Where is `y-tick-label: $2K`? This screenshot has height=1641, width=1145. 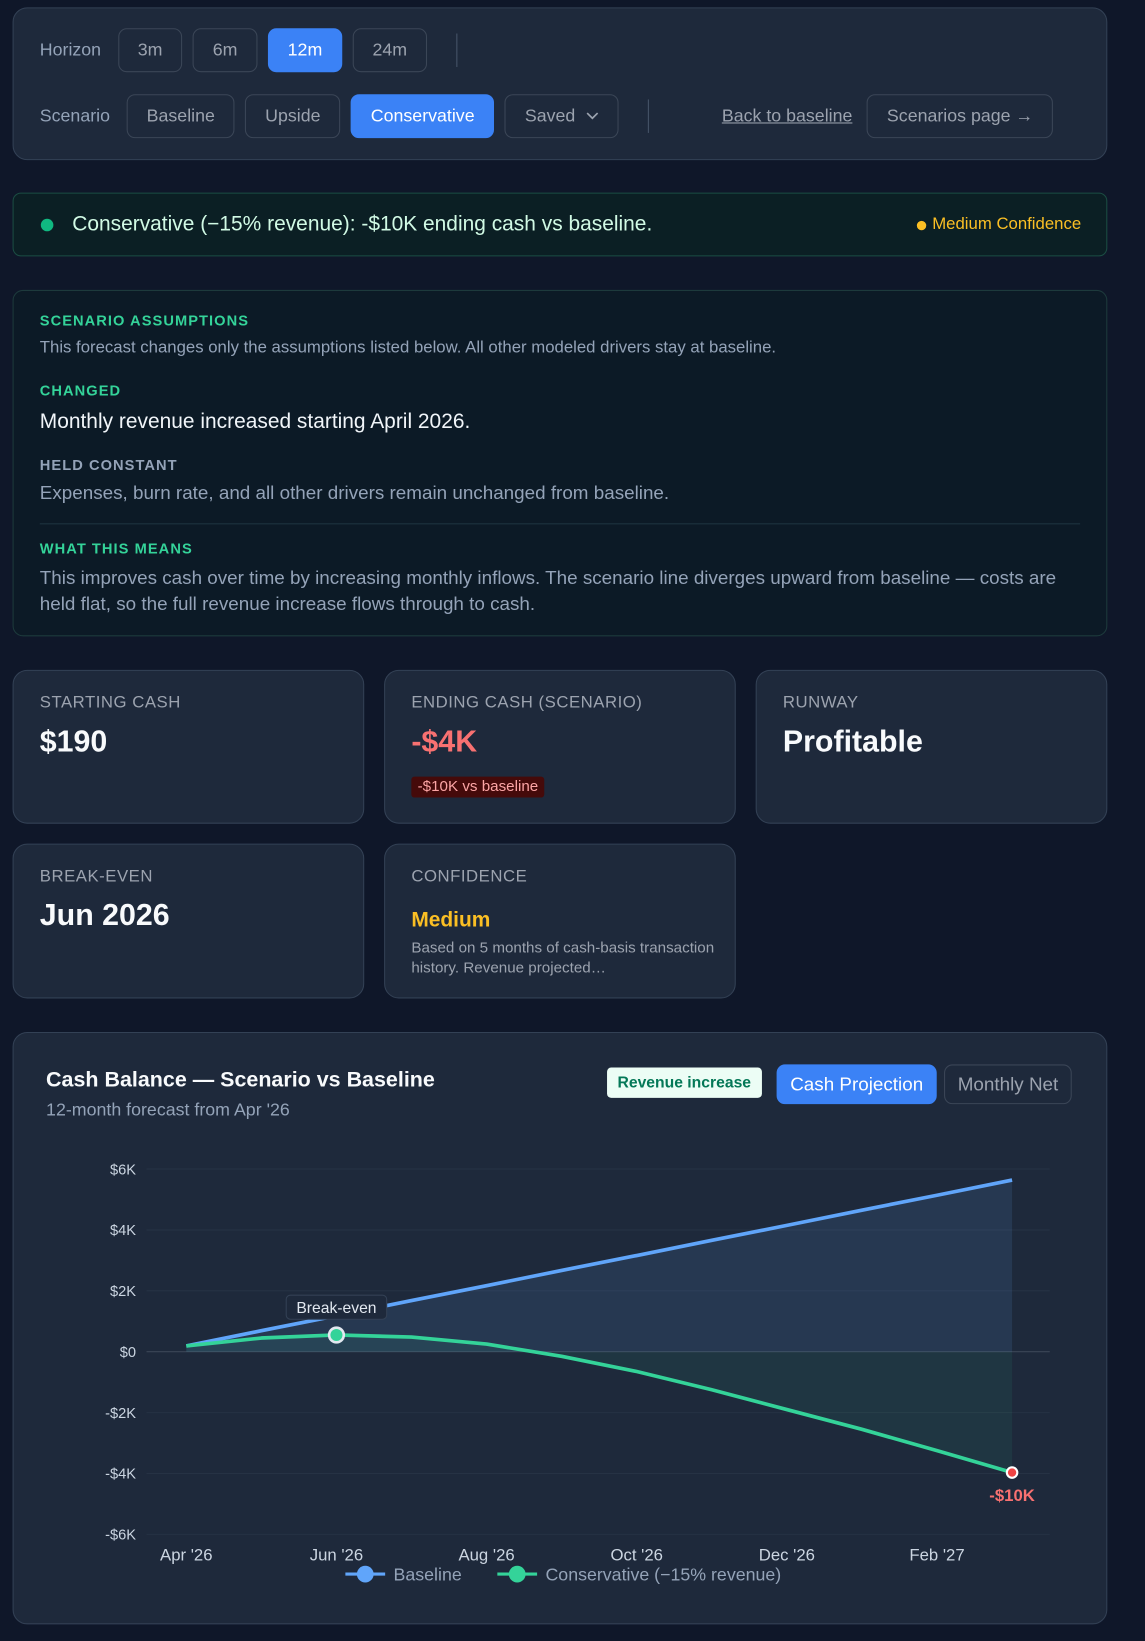 y-tick-label: $2K is located at coordinates (123, 1292).